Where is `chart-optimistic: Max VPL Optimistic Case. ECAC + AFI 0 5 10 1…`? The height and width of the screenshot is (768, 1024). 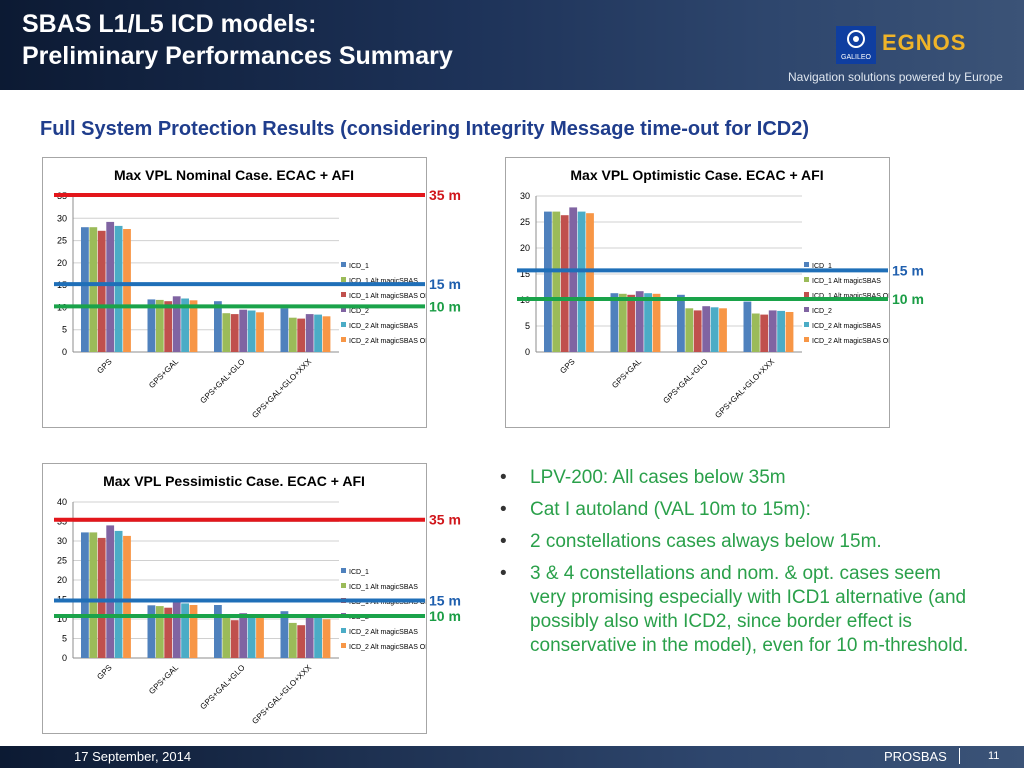 chart-optimistic: Max VPL Optimistic Case. ECAC + AFI 0 5 10 1… is located at coordinates (711, 293).